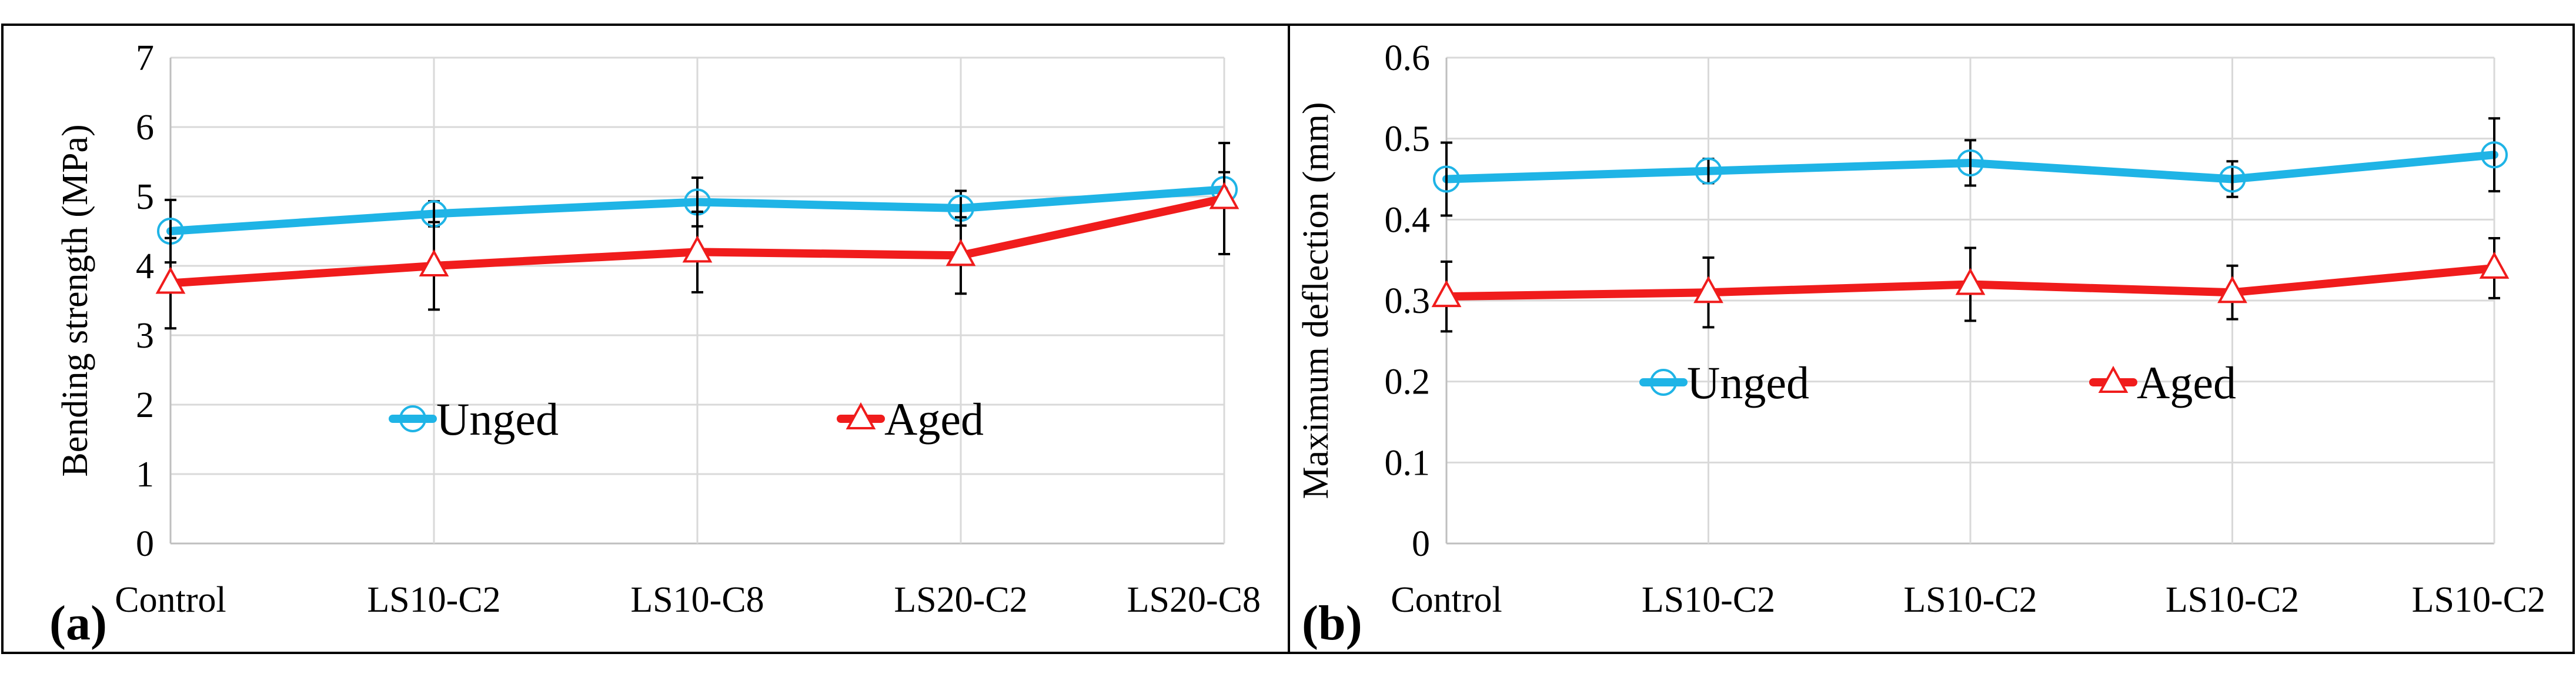 The width and height of the screenshot is (2576, 677). What do you see at coordinates (1332, 623) in the screenshot?
I see `panel-label: (b)` at bounding box center [1332, 623].